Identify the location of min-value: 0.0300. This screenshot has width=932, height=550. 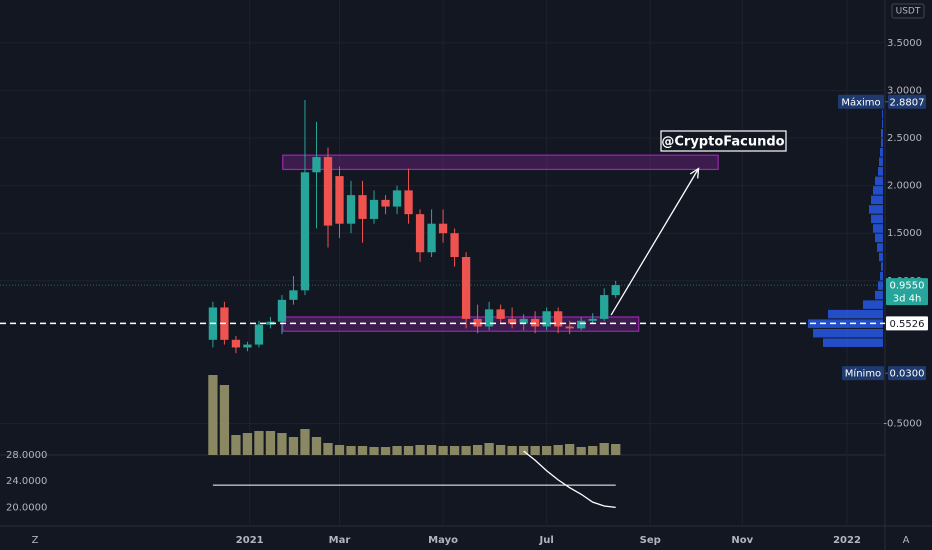
(907, 374).